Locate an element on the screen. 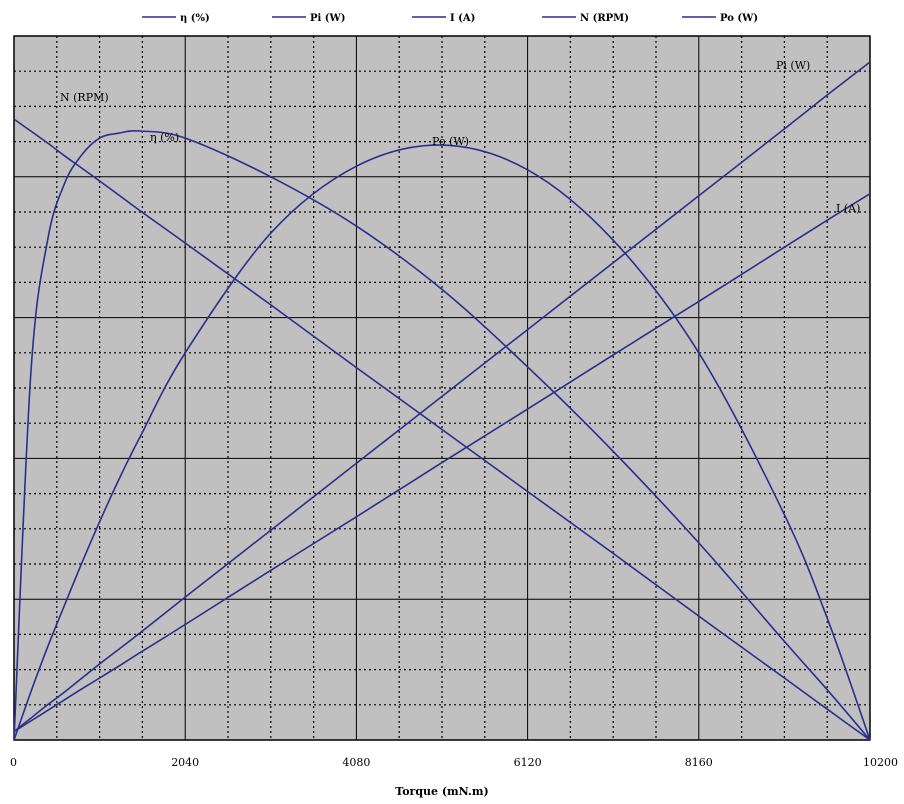 Image resolution: width=904 pixels, height=804 pixels. legend: η (%) Pi (W) I (A) N (RPM) Po (W) is located at coordinates (450, 18).